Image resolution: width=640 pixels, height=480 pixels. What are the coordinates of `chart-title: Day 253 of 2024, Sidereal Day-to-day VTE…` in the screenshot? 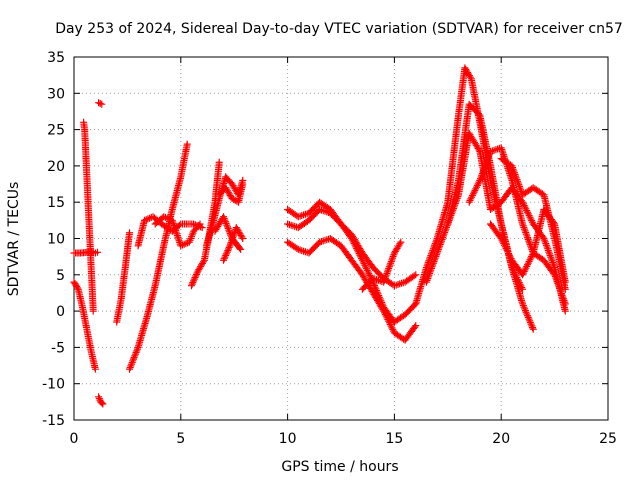 It's located at (339, 29).